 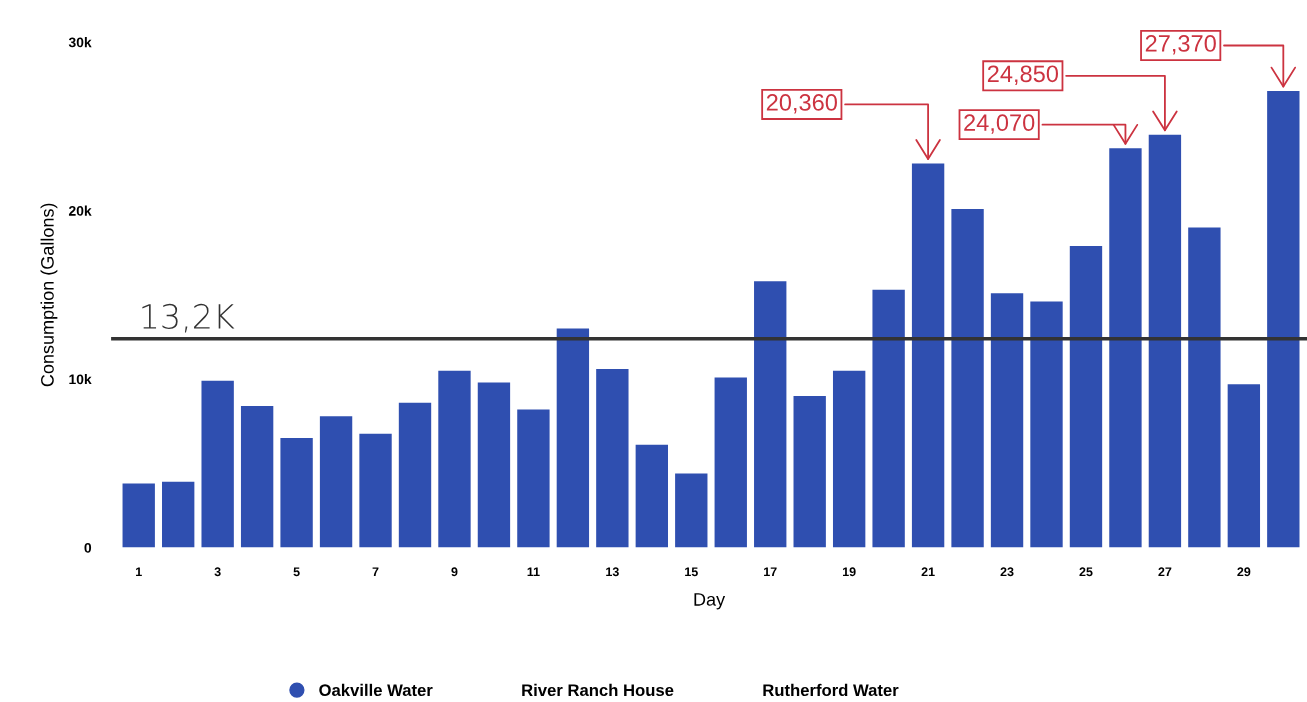 What do you see at coordinates (139, 572) in the screenshot?
I see `x-tick-label: 1` at bounding box center [139, 572].